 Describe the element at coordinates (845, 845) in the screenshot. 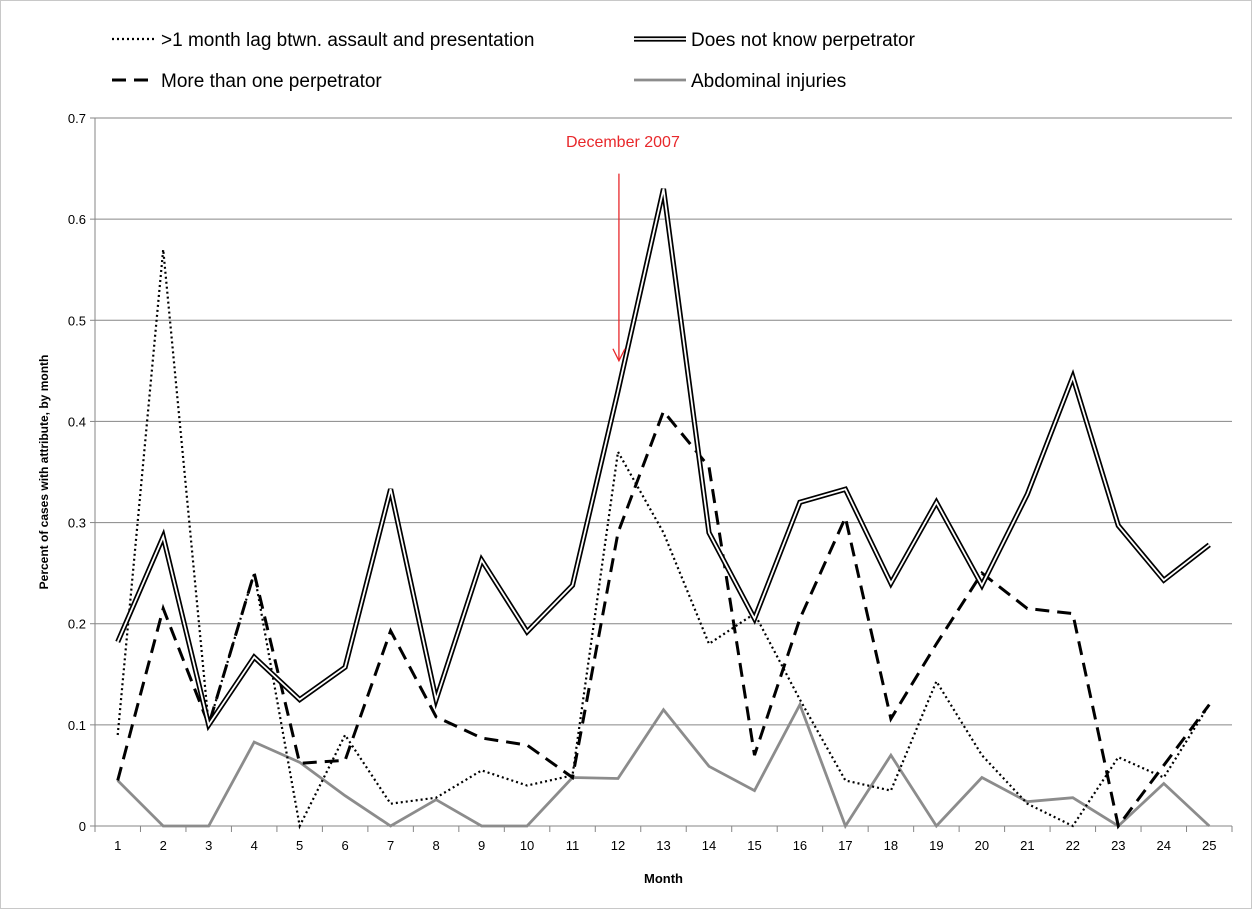

I see `x-tick-label: 17` at that location.